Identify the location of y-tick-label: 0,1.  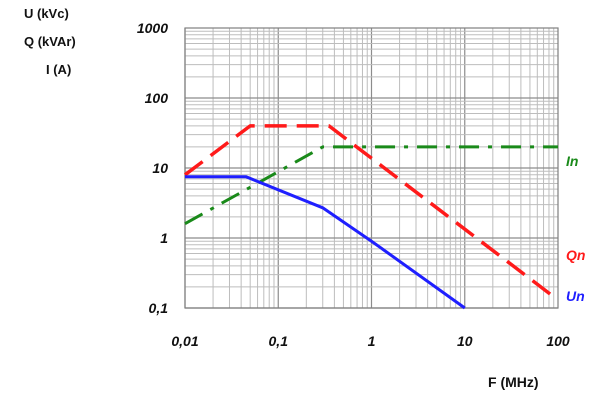
(159, 308).